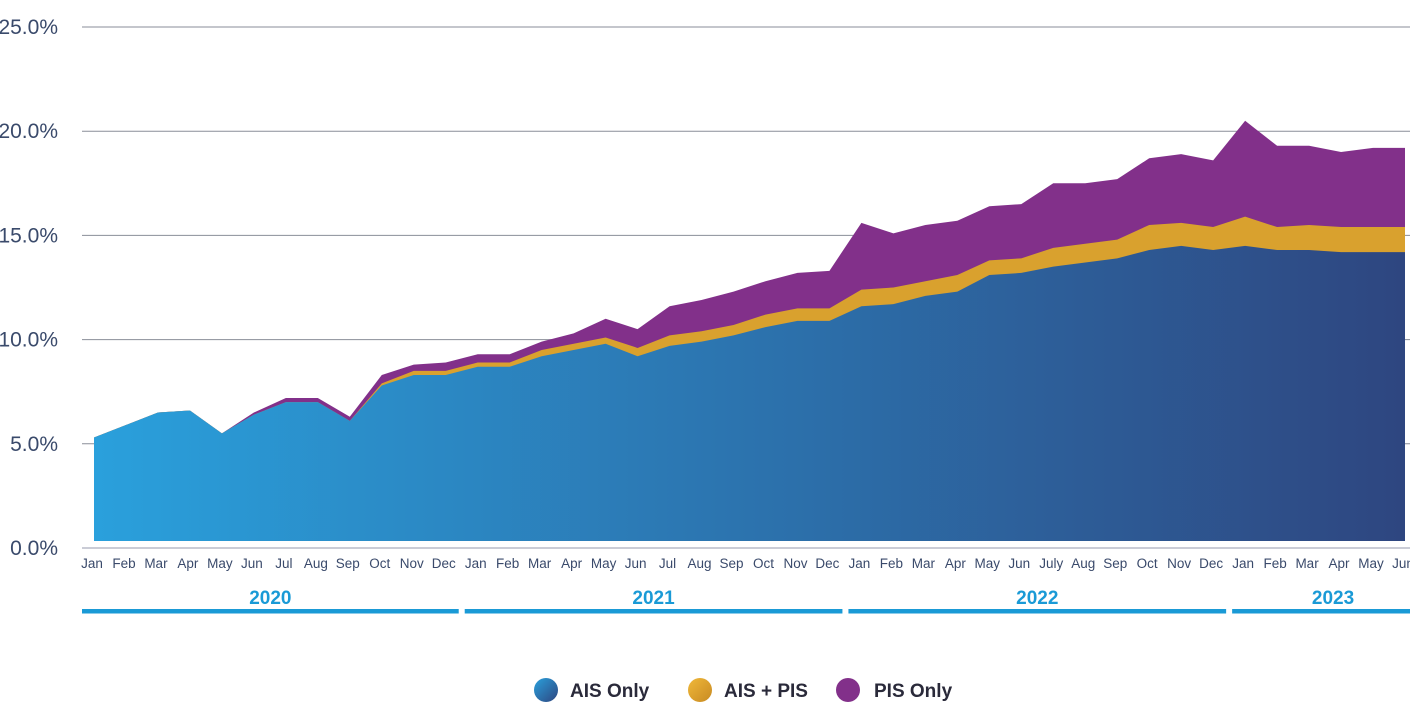 This screenshot has height=720, width=1410. Describe the element at coordinates (270, 598) in the screenshot. I see `year-group-label: 2020` at that location.